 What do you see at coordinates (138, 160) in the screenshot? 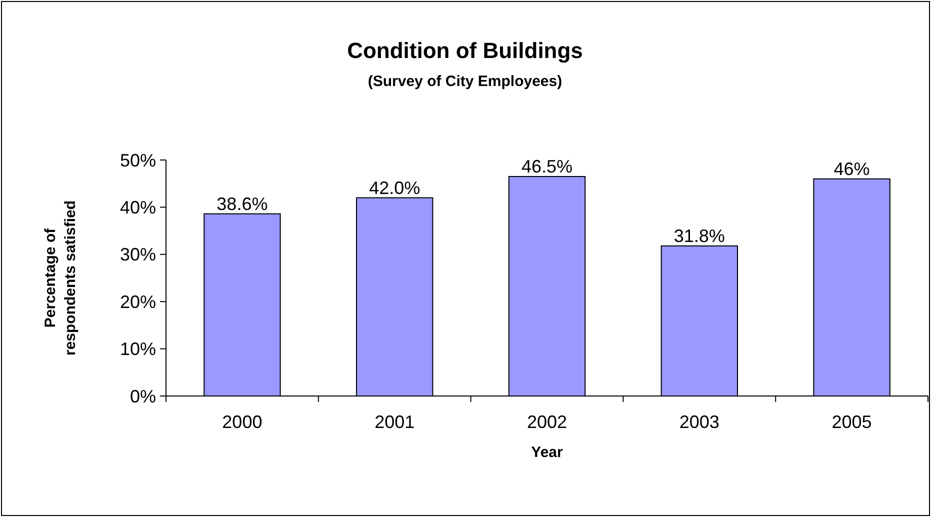
I see `y-tick-label: 50%` at bounding box center [138, 160].